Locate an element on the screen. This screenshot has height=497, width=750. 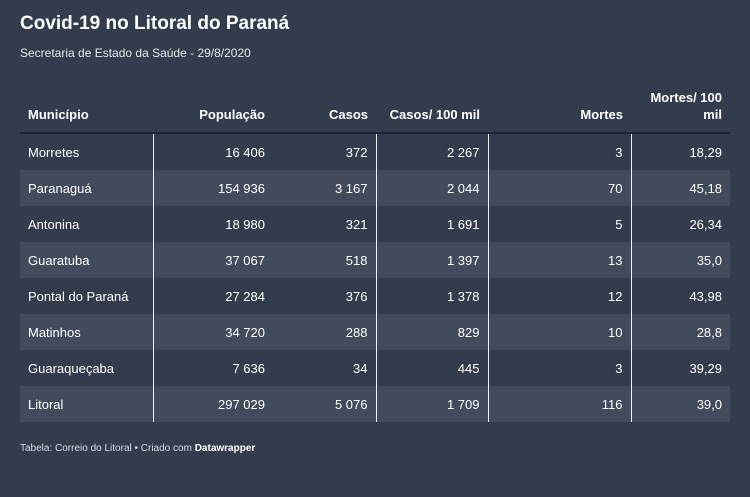
cell-mortes: 70 is located at coordinates (560, 188).